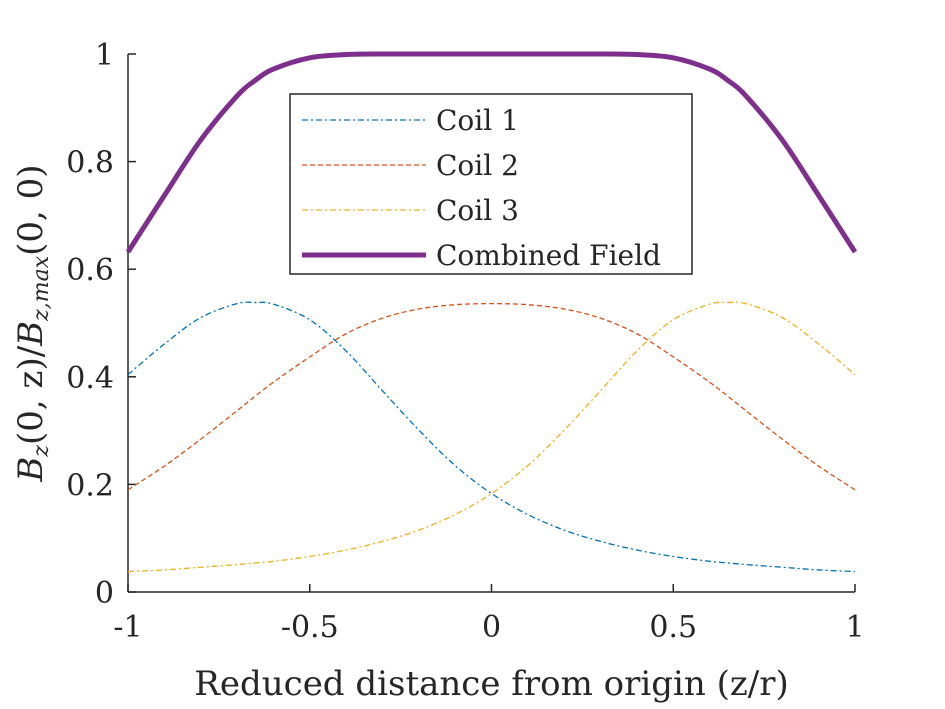  Describe the element at coordinates (673, 627) in the screenshot. I see `x-tick-label: 0.5` at that location.